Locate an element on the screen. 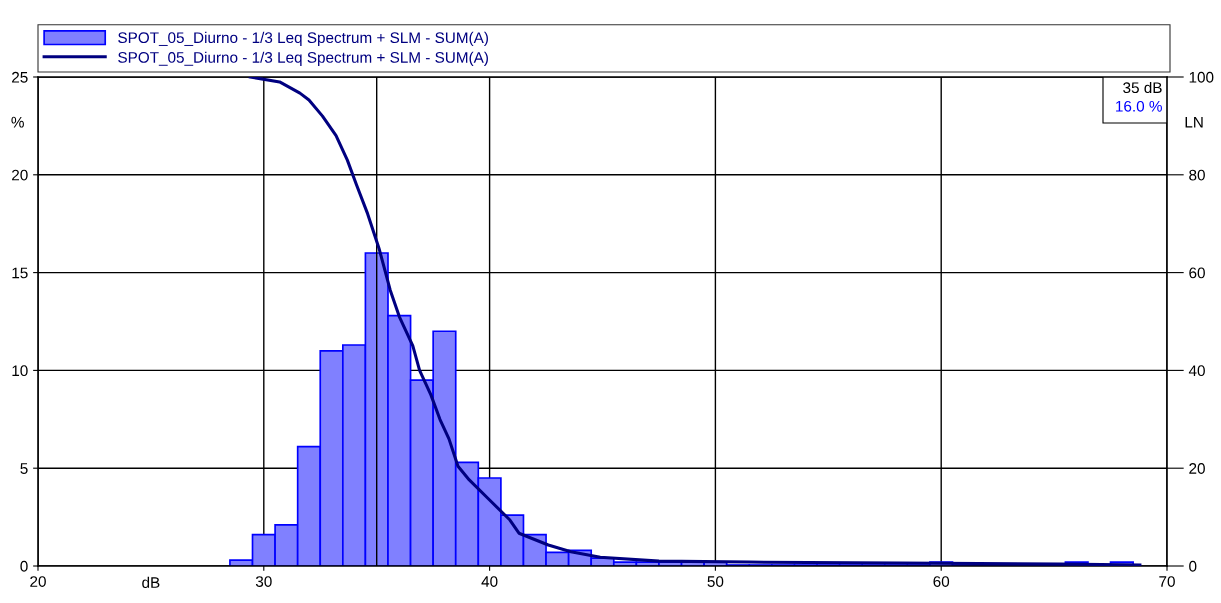 This screenshot has width=1221, height=603. y-axis-title: % is located at coordinates (17, 122).